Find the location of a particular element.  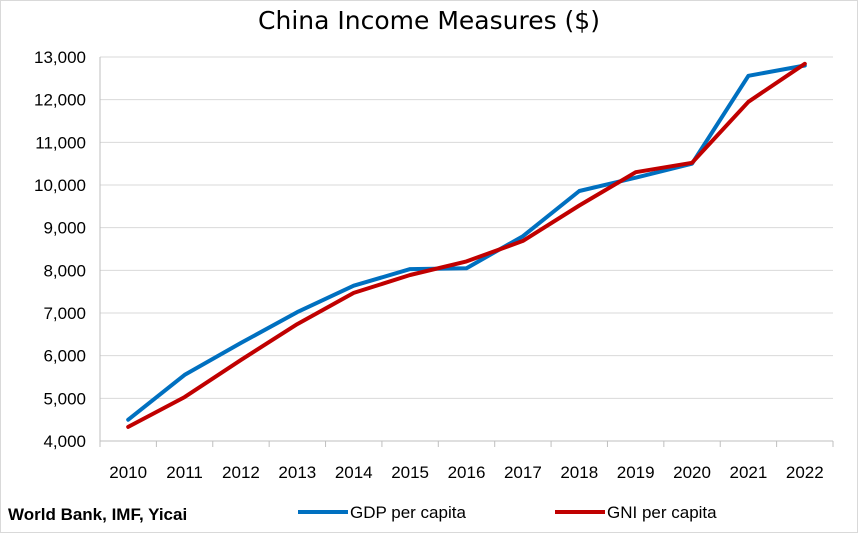

x-tick-label: 2021 is located at coordinates (749, 472).